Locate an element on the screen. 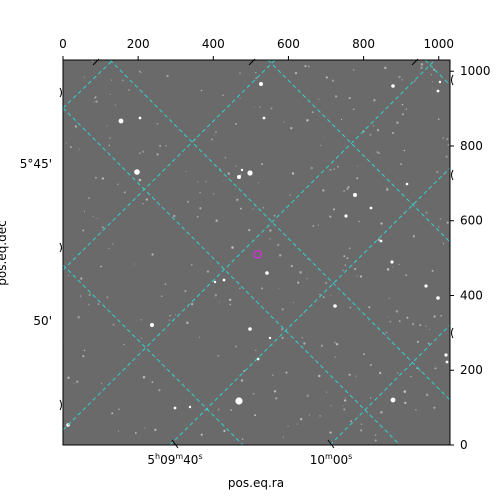 The image size is (500, 500). grid-line is located at coordinates (153, 354).